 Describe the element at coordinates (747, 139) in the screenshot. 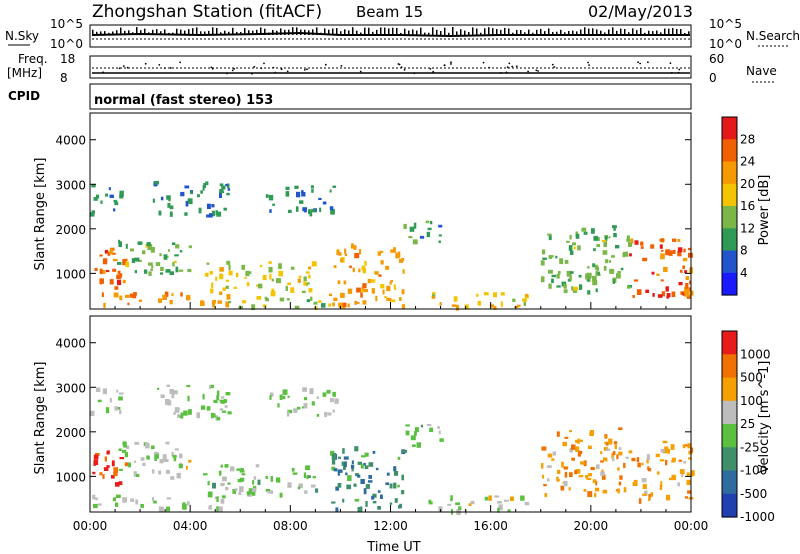

I see `colorbar-tick-label: 28` at that location.